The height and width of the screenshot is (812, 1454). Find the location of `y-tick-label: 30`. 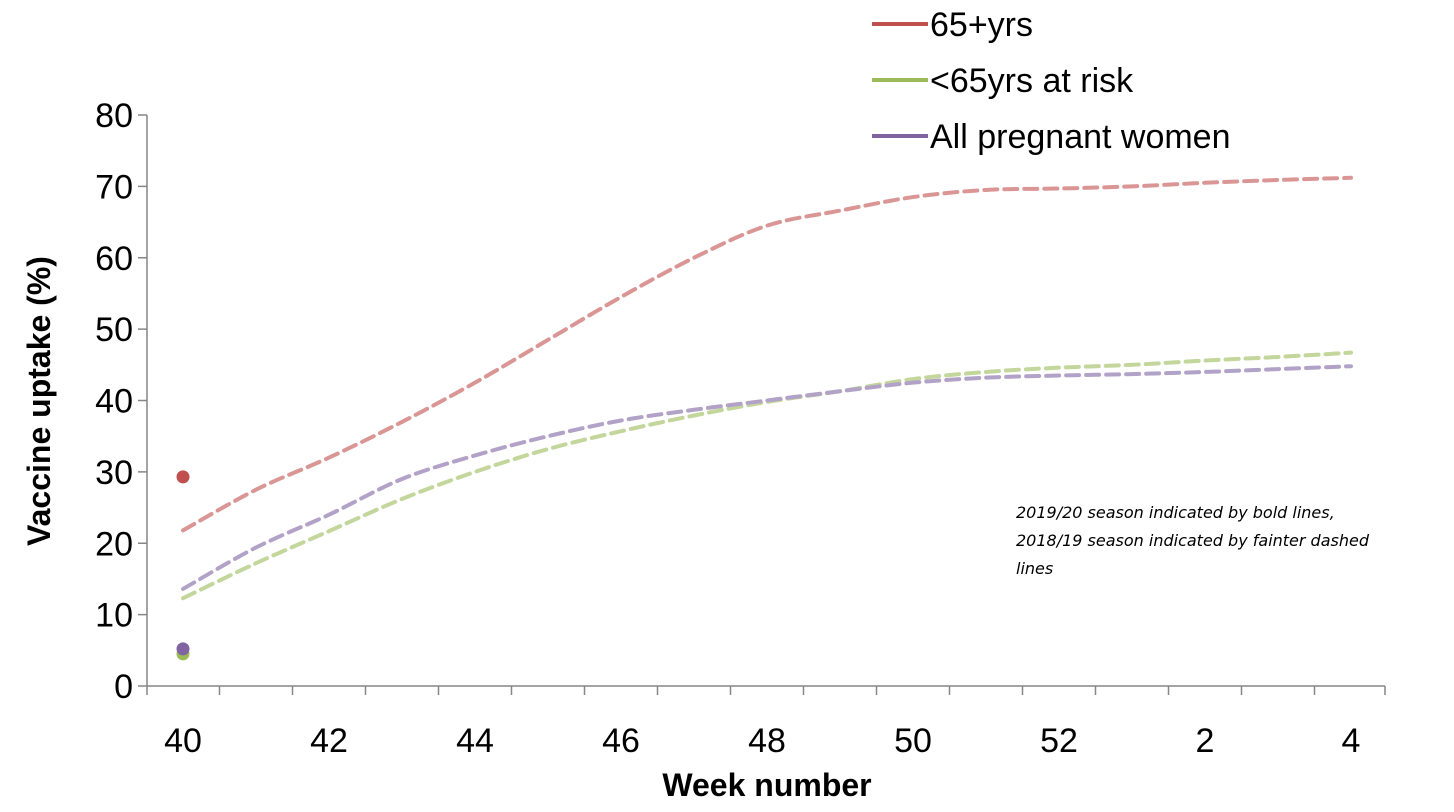

y-tick-label: 30 is located at coordinates (114, 473).